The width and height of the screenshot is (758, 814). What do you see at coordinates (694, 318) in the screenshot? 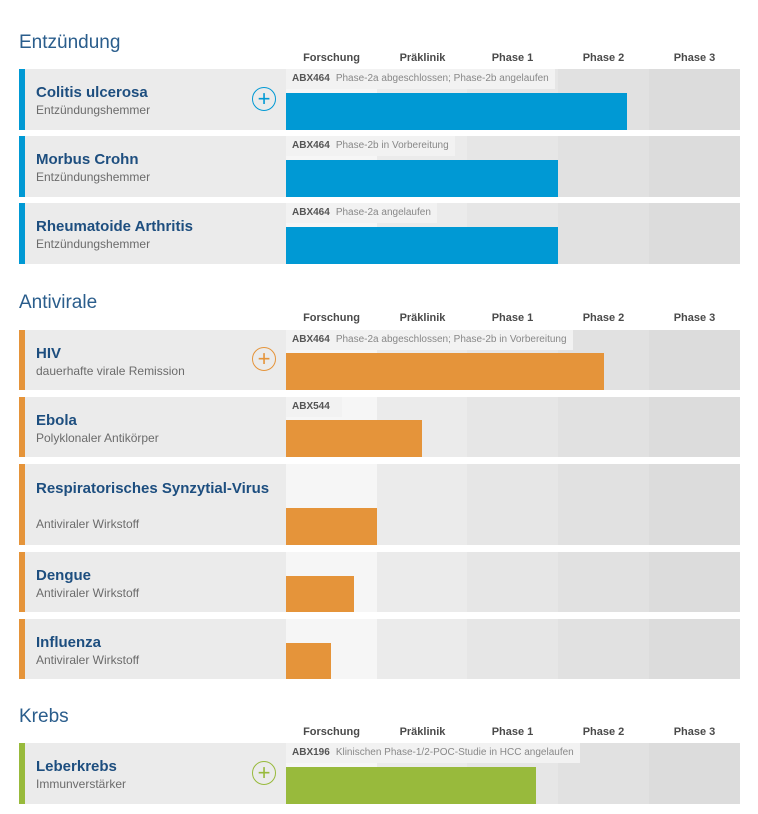
I see `phase-header-4: Phase 3` at bounding box center [694, 318].